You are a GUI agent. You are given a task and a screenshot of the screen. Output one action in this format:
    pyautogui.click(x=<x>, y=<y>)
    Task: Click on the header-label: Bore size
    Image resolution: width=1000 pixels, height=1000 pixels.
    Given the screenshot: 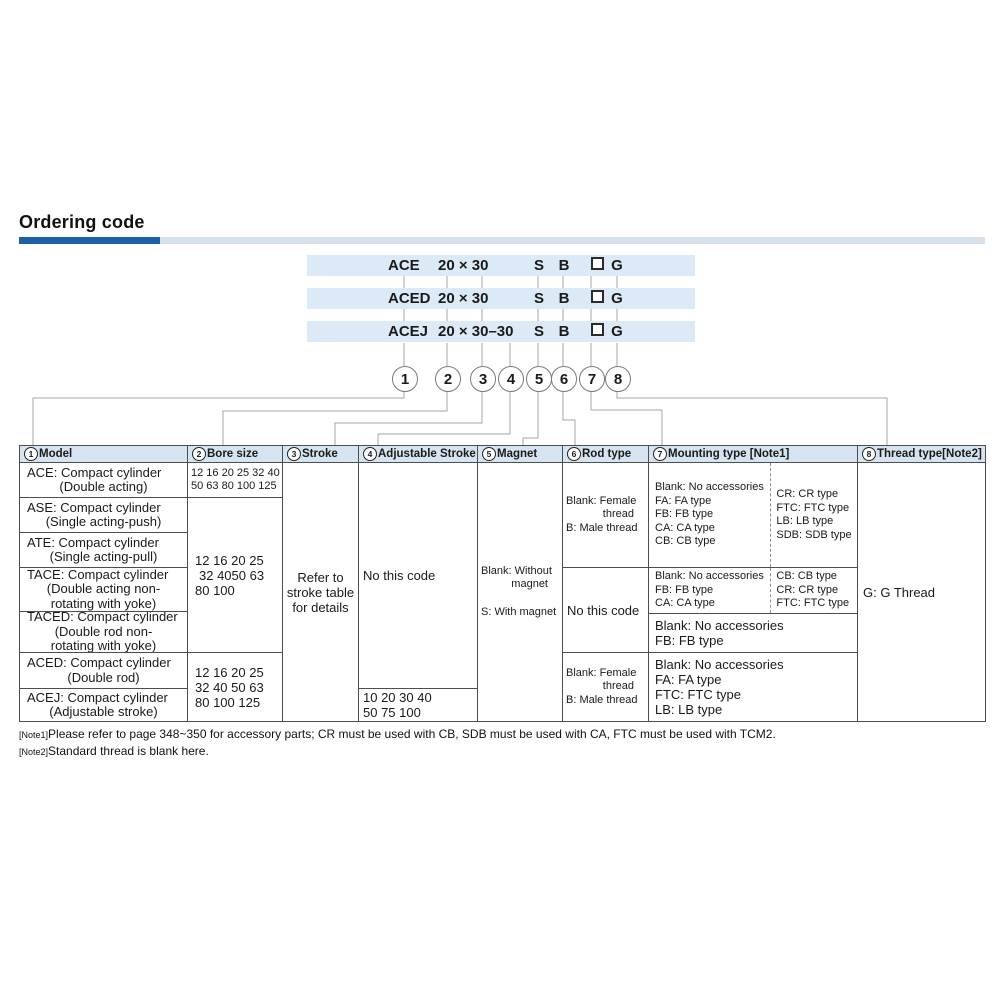 What is the action you would take?
    pyautogui.click(x=233, y=454)
    